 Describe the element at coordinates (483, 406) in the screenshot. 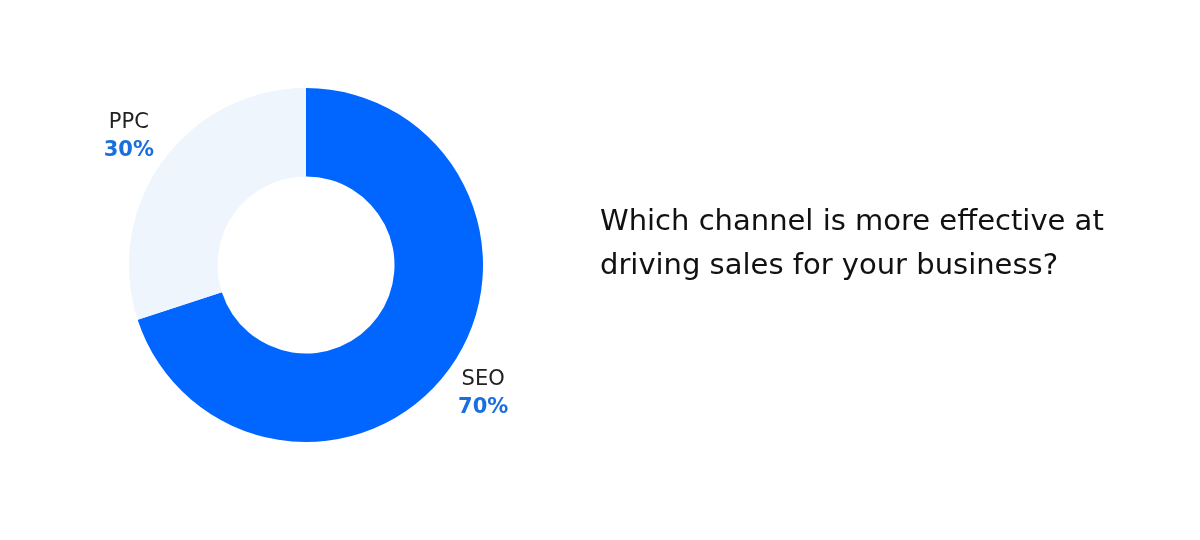

I see `data-label: 70%` at that location.